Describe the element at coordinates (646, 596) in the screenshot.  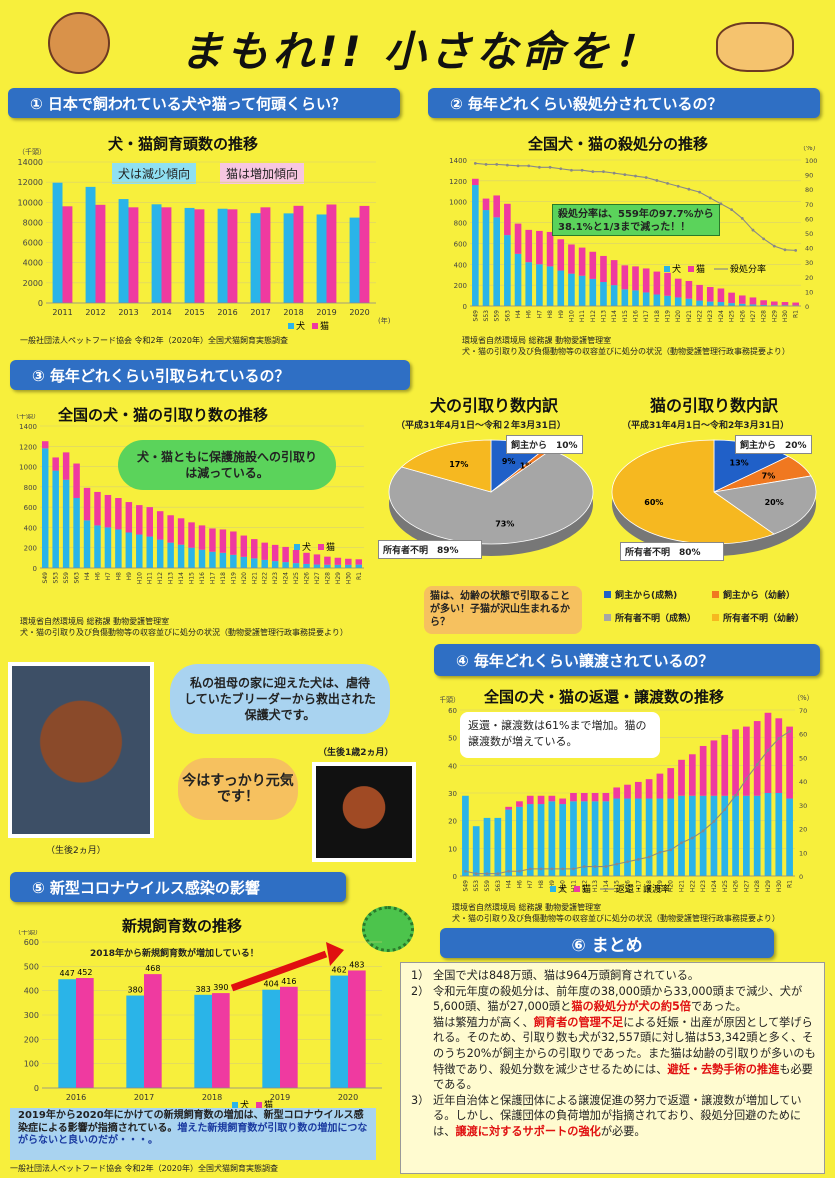
I see `legend-label: 飼主から(成熟)` at that location.